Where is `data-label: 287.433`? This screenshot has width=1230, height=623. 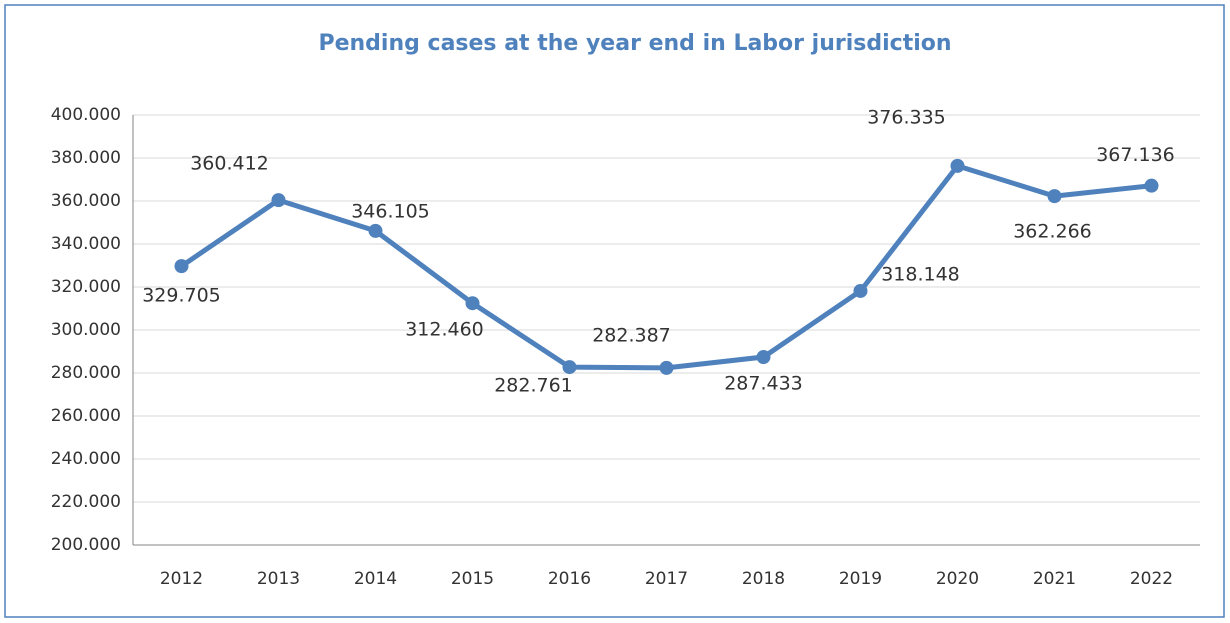 data-label: 287.433 is located at coordinates (763, 384).